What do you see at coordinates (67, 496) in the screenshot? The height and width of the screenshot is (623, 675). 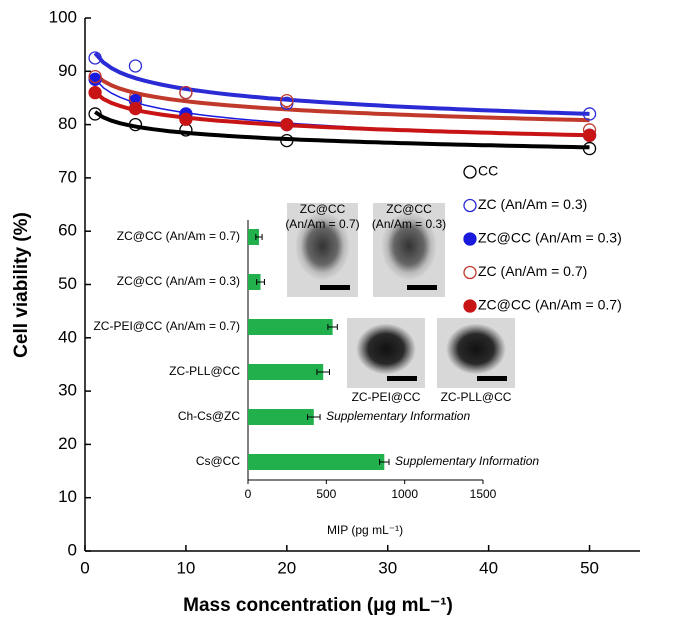 I see `y-tick-label: 10` at bounding box center [67, 496].